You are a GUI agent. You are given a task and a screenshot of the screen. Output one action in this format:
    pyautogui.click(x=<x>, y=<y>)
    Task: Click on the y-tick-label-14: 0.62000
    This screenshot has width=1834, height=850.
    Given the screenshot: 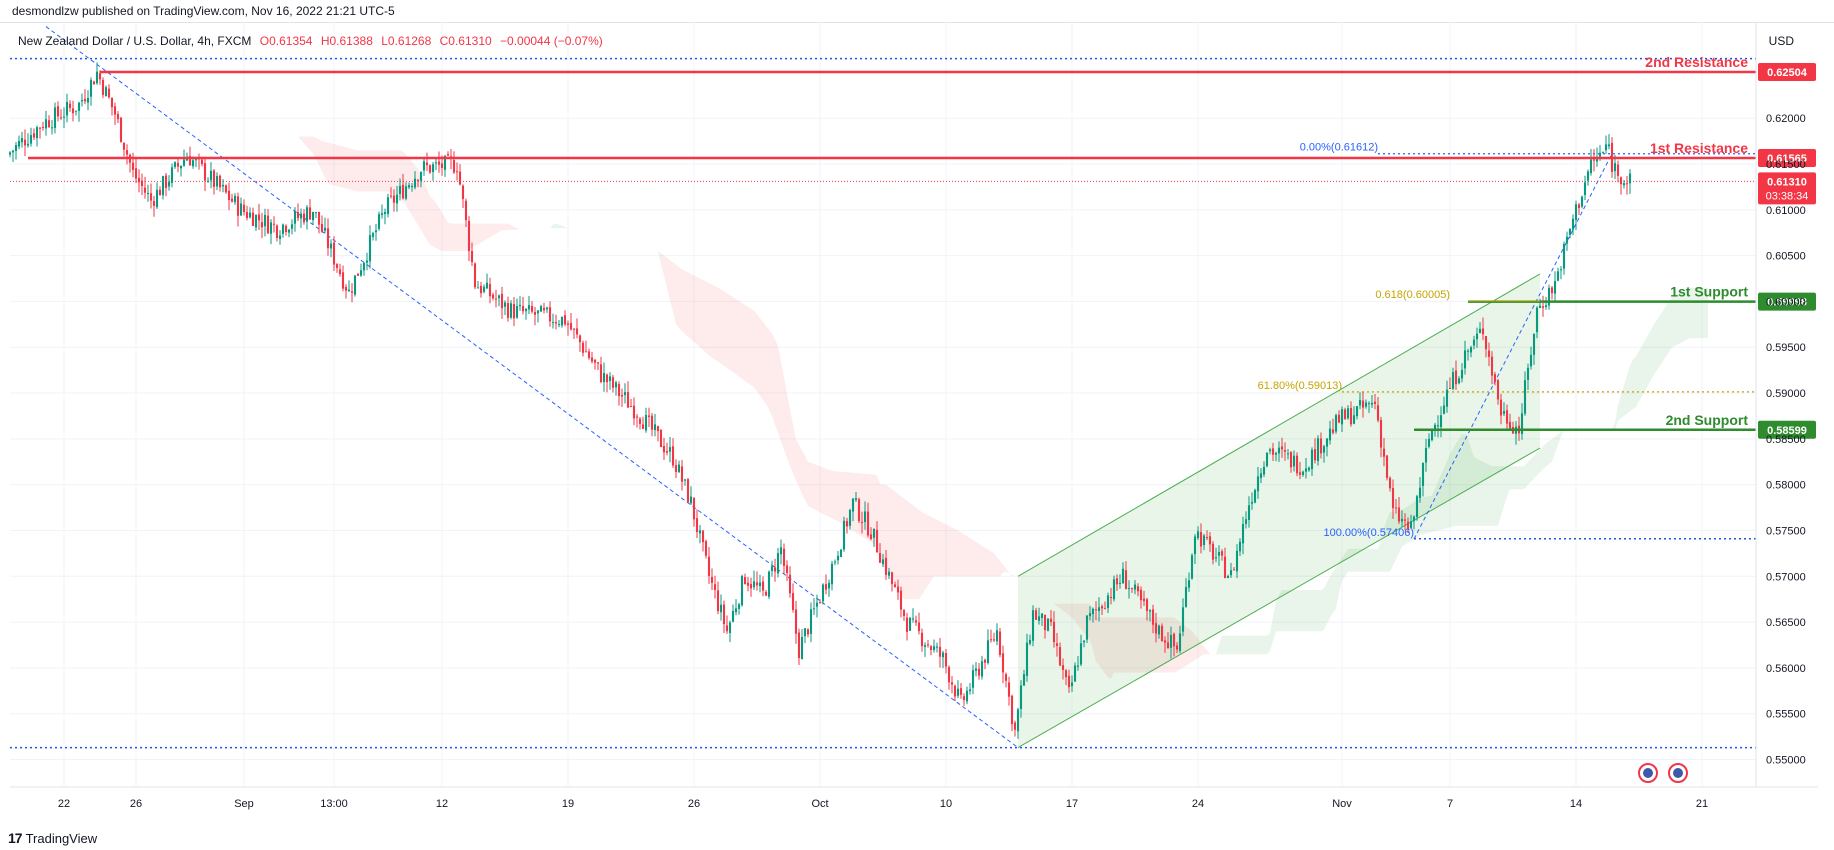 What is the action you would take?
    pyautogui.click(x=1786, y=119)
    